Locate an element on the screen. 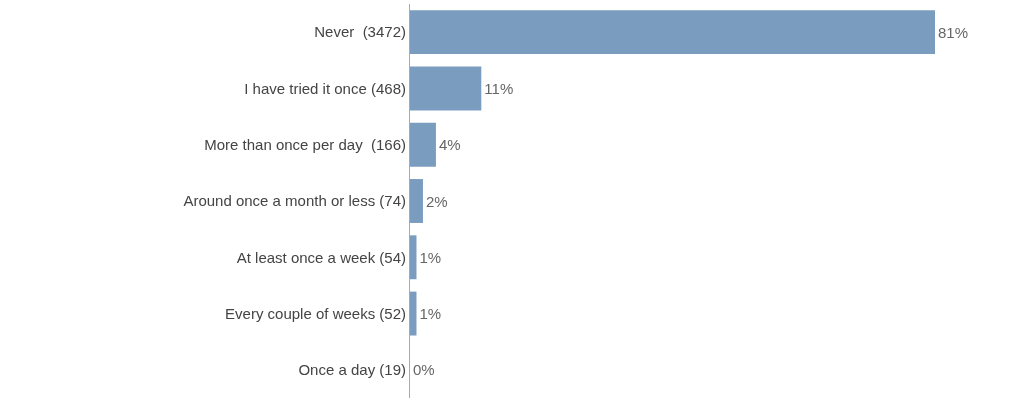 Image resolution: width=1027 pixels, height=402 pixels. data-label: 11% is located at coordinates (499, 88).